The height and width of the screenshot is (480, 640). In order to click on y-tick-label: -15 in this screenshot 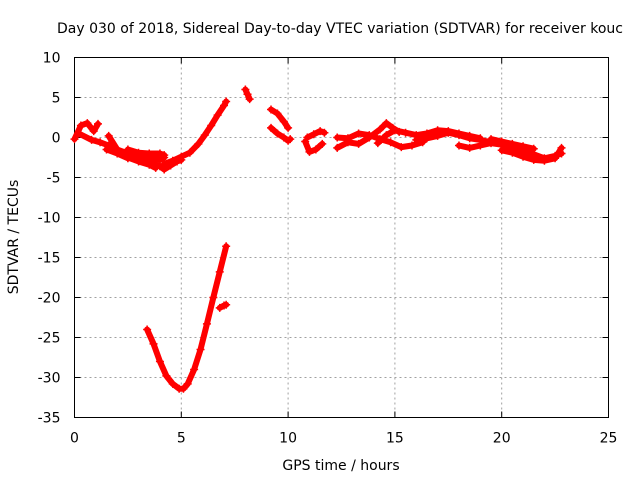, I will do `click(49, 259)`.